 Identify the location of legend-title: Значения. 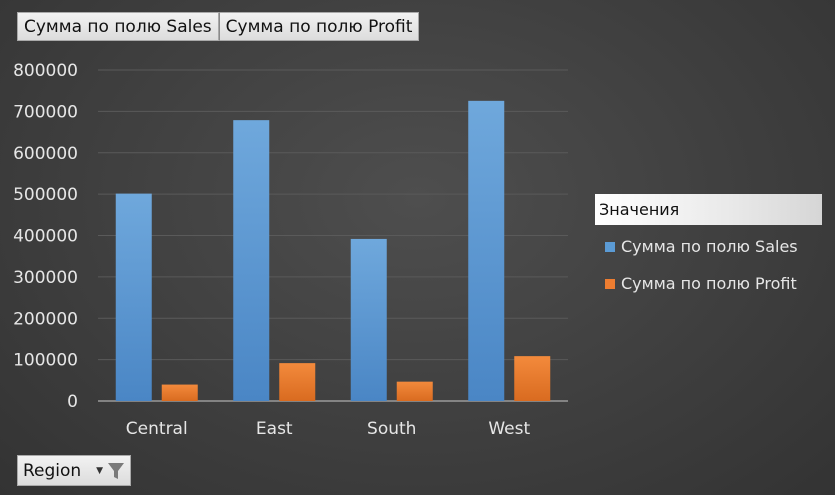
(708, 209).